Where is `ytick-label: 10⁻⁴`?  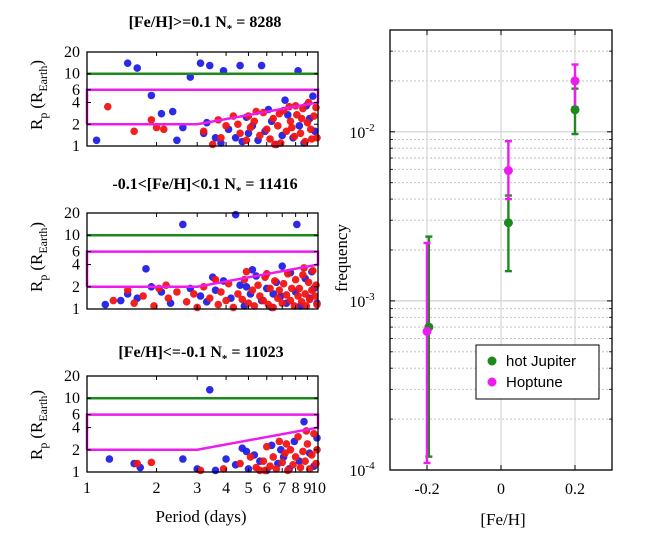
ytick-label: 10⁻⁴ is located at coordinates (362, 470).